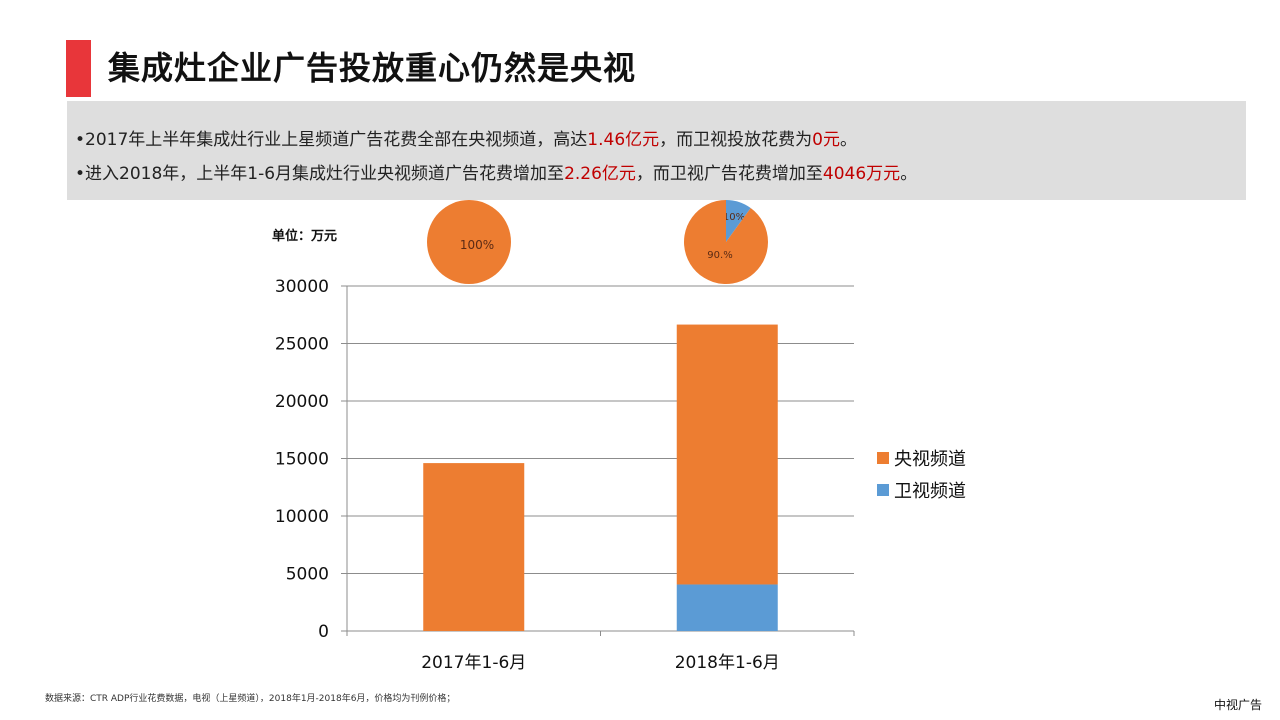 The image size is (1280, 720). What do you see at coordinates (305, 236) in the screenshot?
I see `unit-label: 单位：万元` at bounding box center [305, 236].